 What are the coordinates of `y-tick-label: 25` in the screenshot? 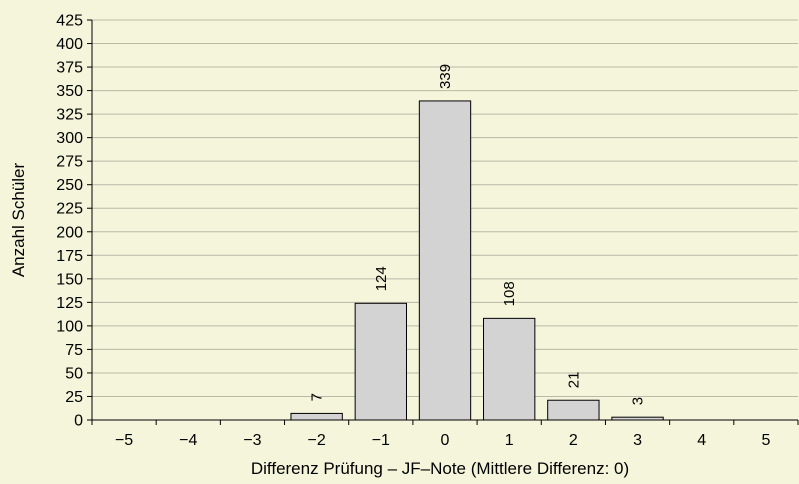 It's located at (74, 397).